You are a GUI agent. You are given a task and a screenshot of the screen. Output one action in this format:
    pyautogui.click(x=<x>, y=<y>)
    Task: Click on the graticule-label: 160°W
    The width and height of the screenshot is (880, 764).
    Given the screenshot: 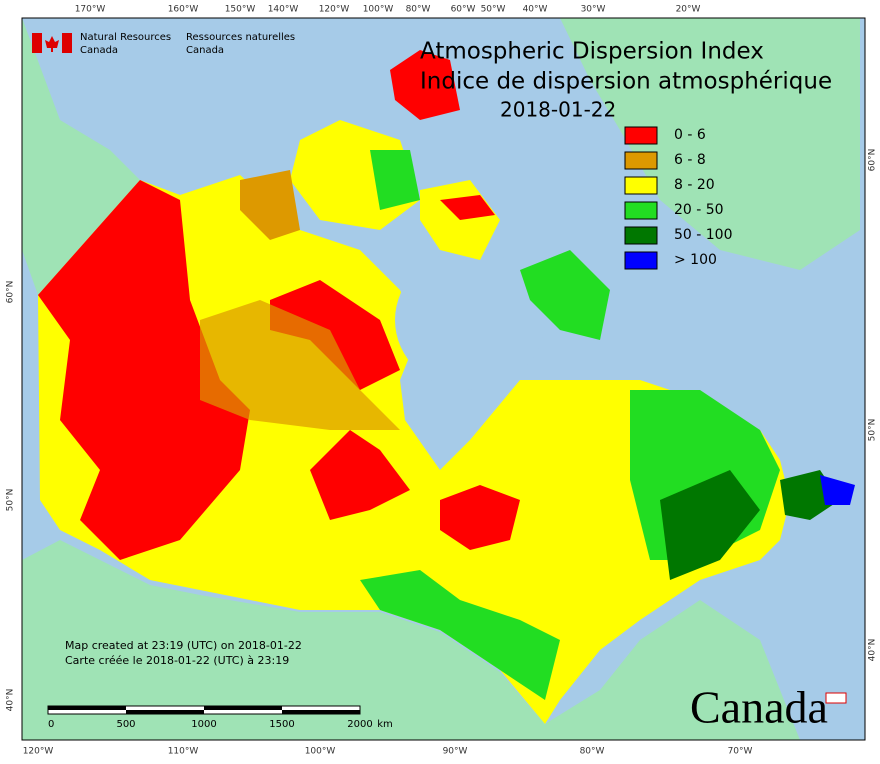 What is the action you would take?
    pyautogui.click(x=183, y=10)
    